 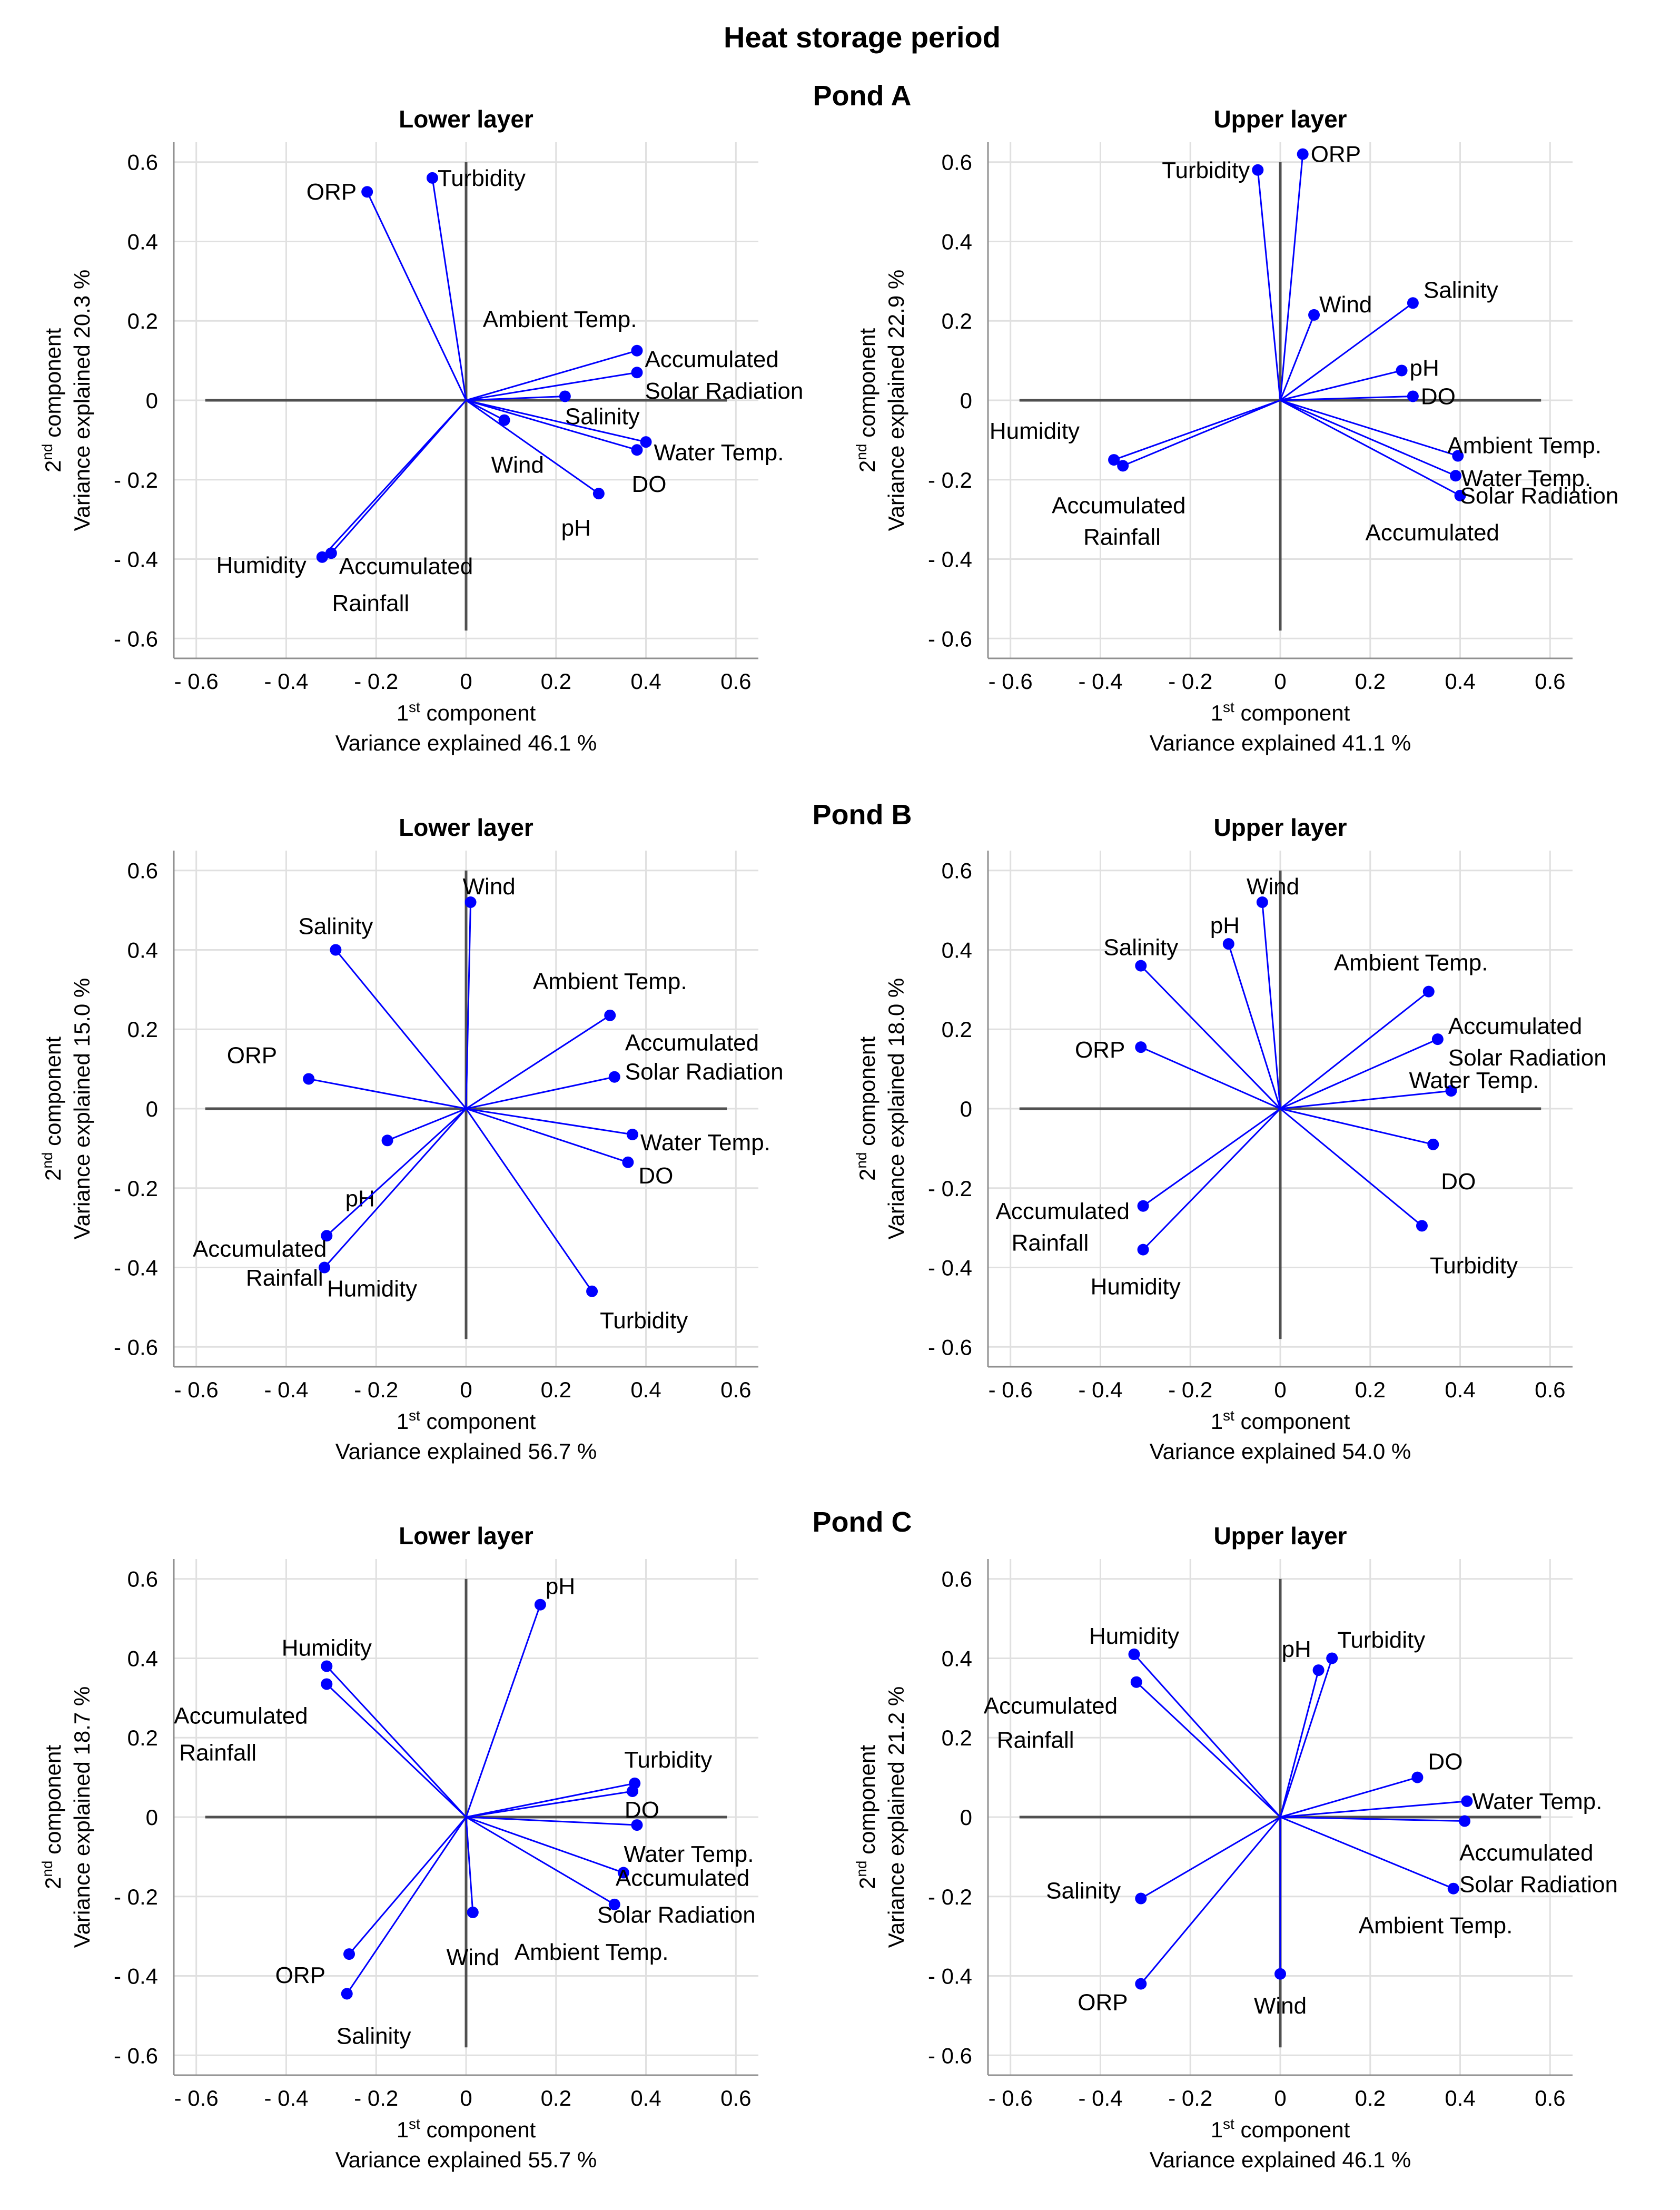 What do you see at coordinates (1370, 681) in the screenshot?
I see `x-tick-label: 0.2` at bounding box center [1370, 681].